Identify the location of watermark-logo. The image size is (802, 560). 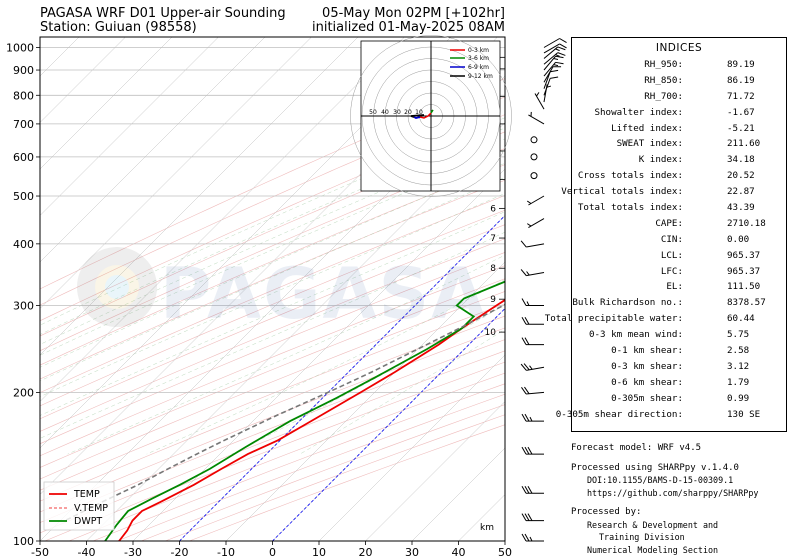
(117, 287).